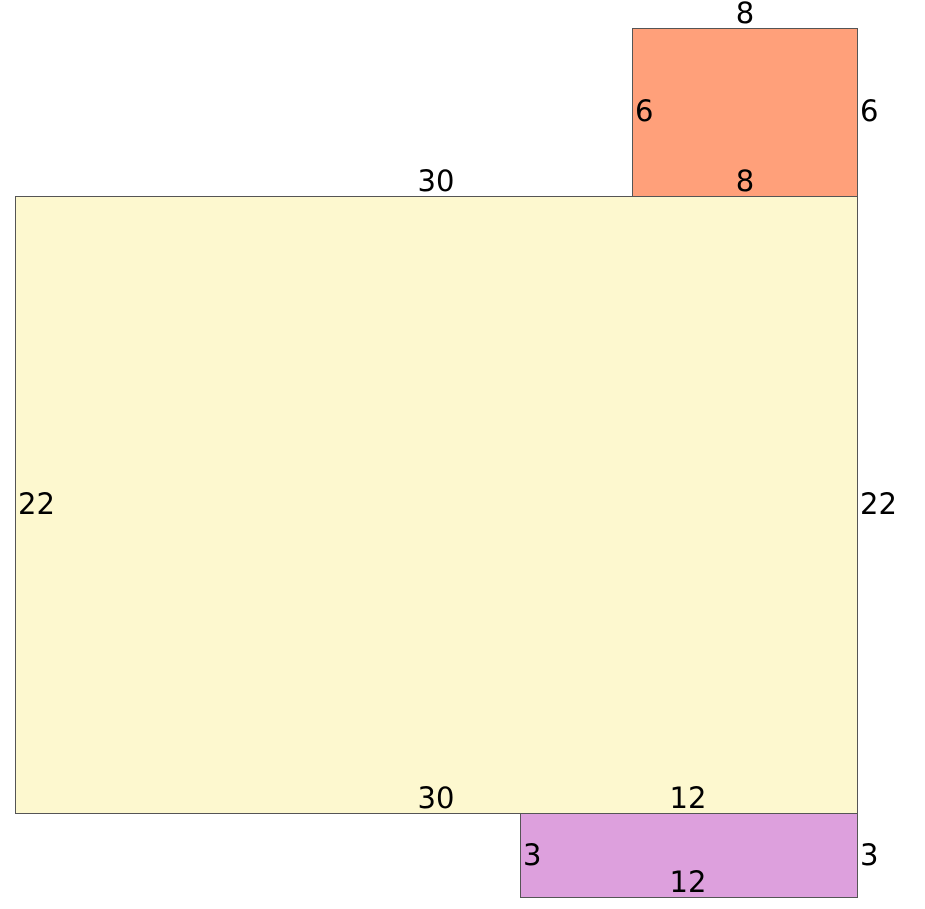  I want to click on top-rect-left-label: 6, so click(644, 111).